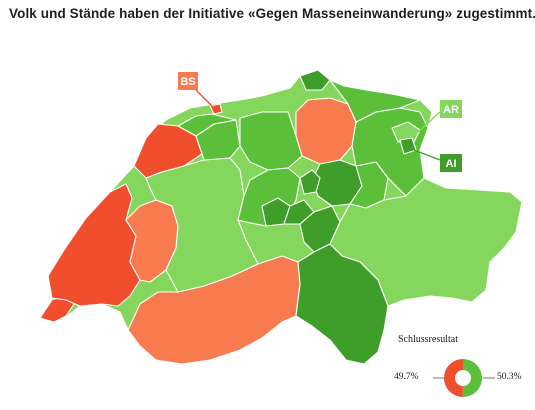 This screenshot has width=535, height=410. I want to click on result-yes-label: 50.3%, so click(509, 377).